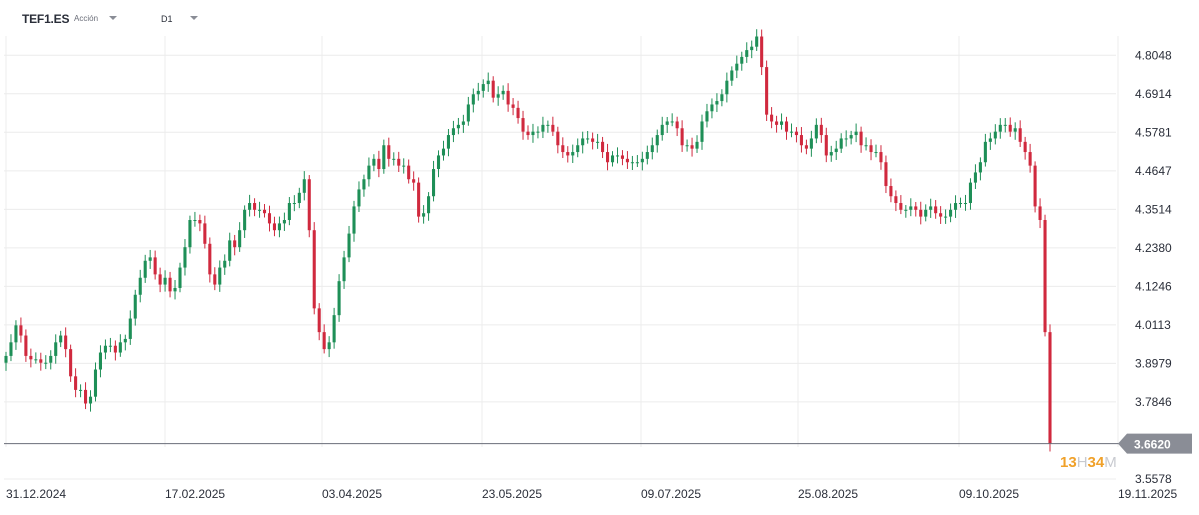  Describe the element at coordinates (46, 19) in the screenshot. I see `symbol-label: TEF1.ES` at that location.